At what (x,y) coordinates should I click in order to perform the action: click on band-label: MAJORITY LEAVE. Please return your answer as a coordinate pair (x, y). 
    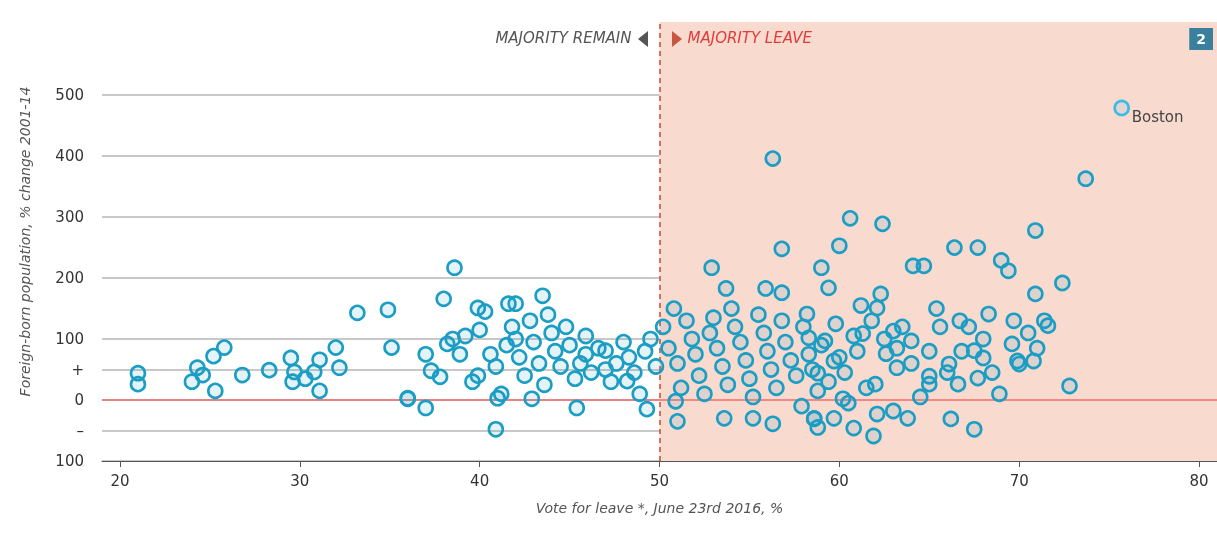
    Looking at the image, I should click on (750, 37).